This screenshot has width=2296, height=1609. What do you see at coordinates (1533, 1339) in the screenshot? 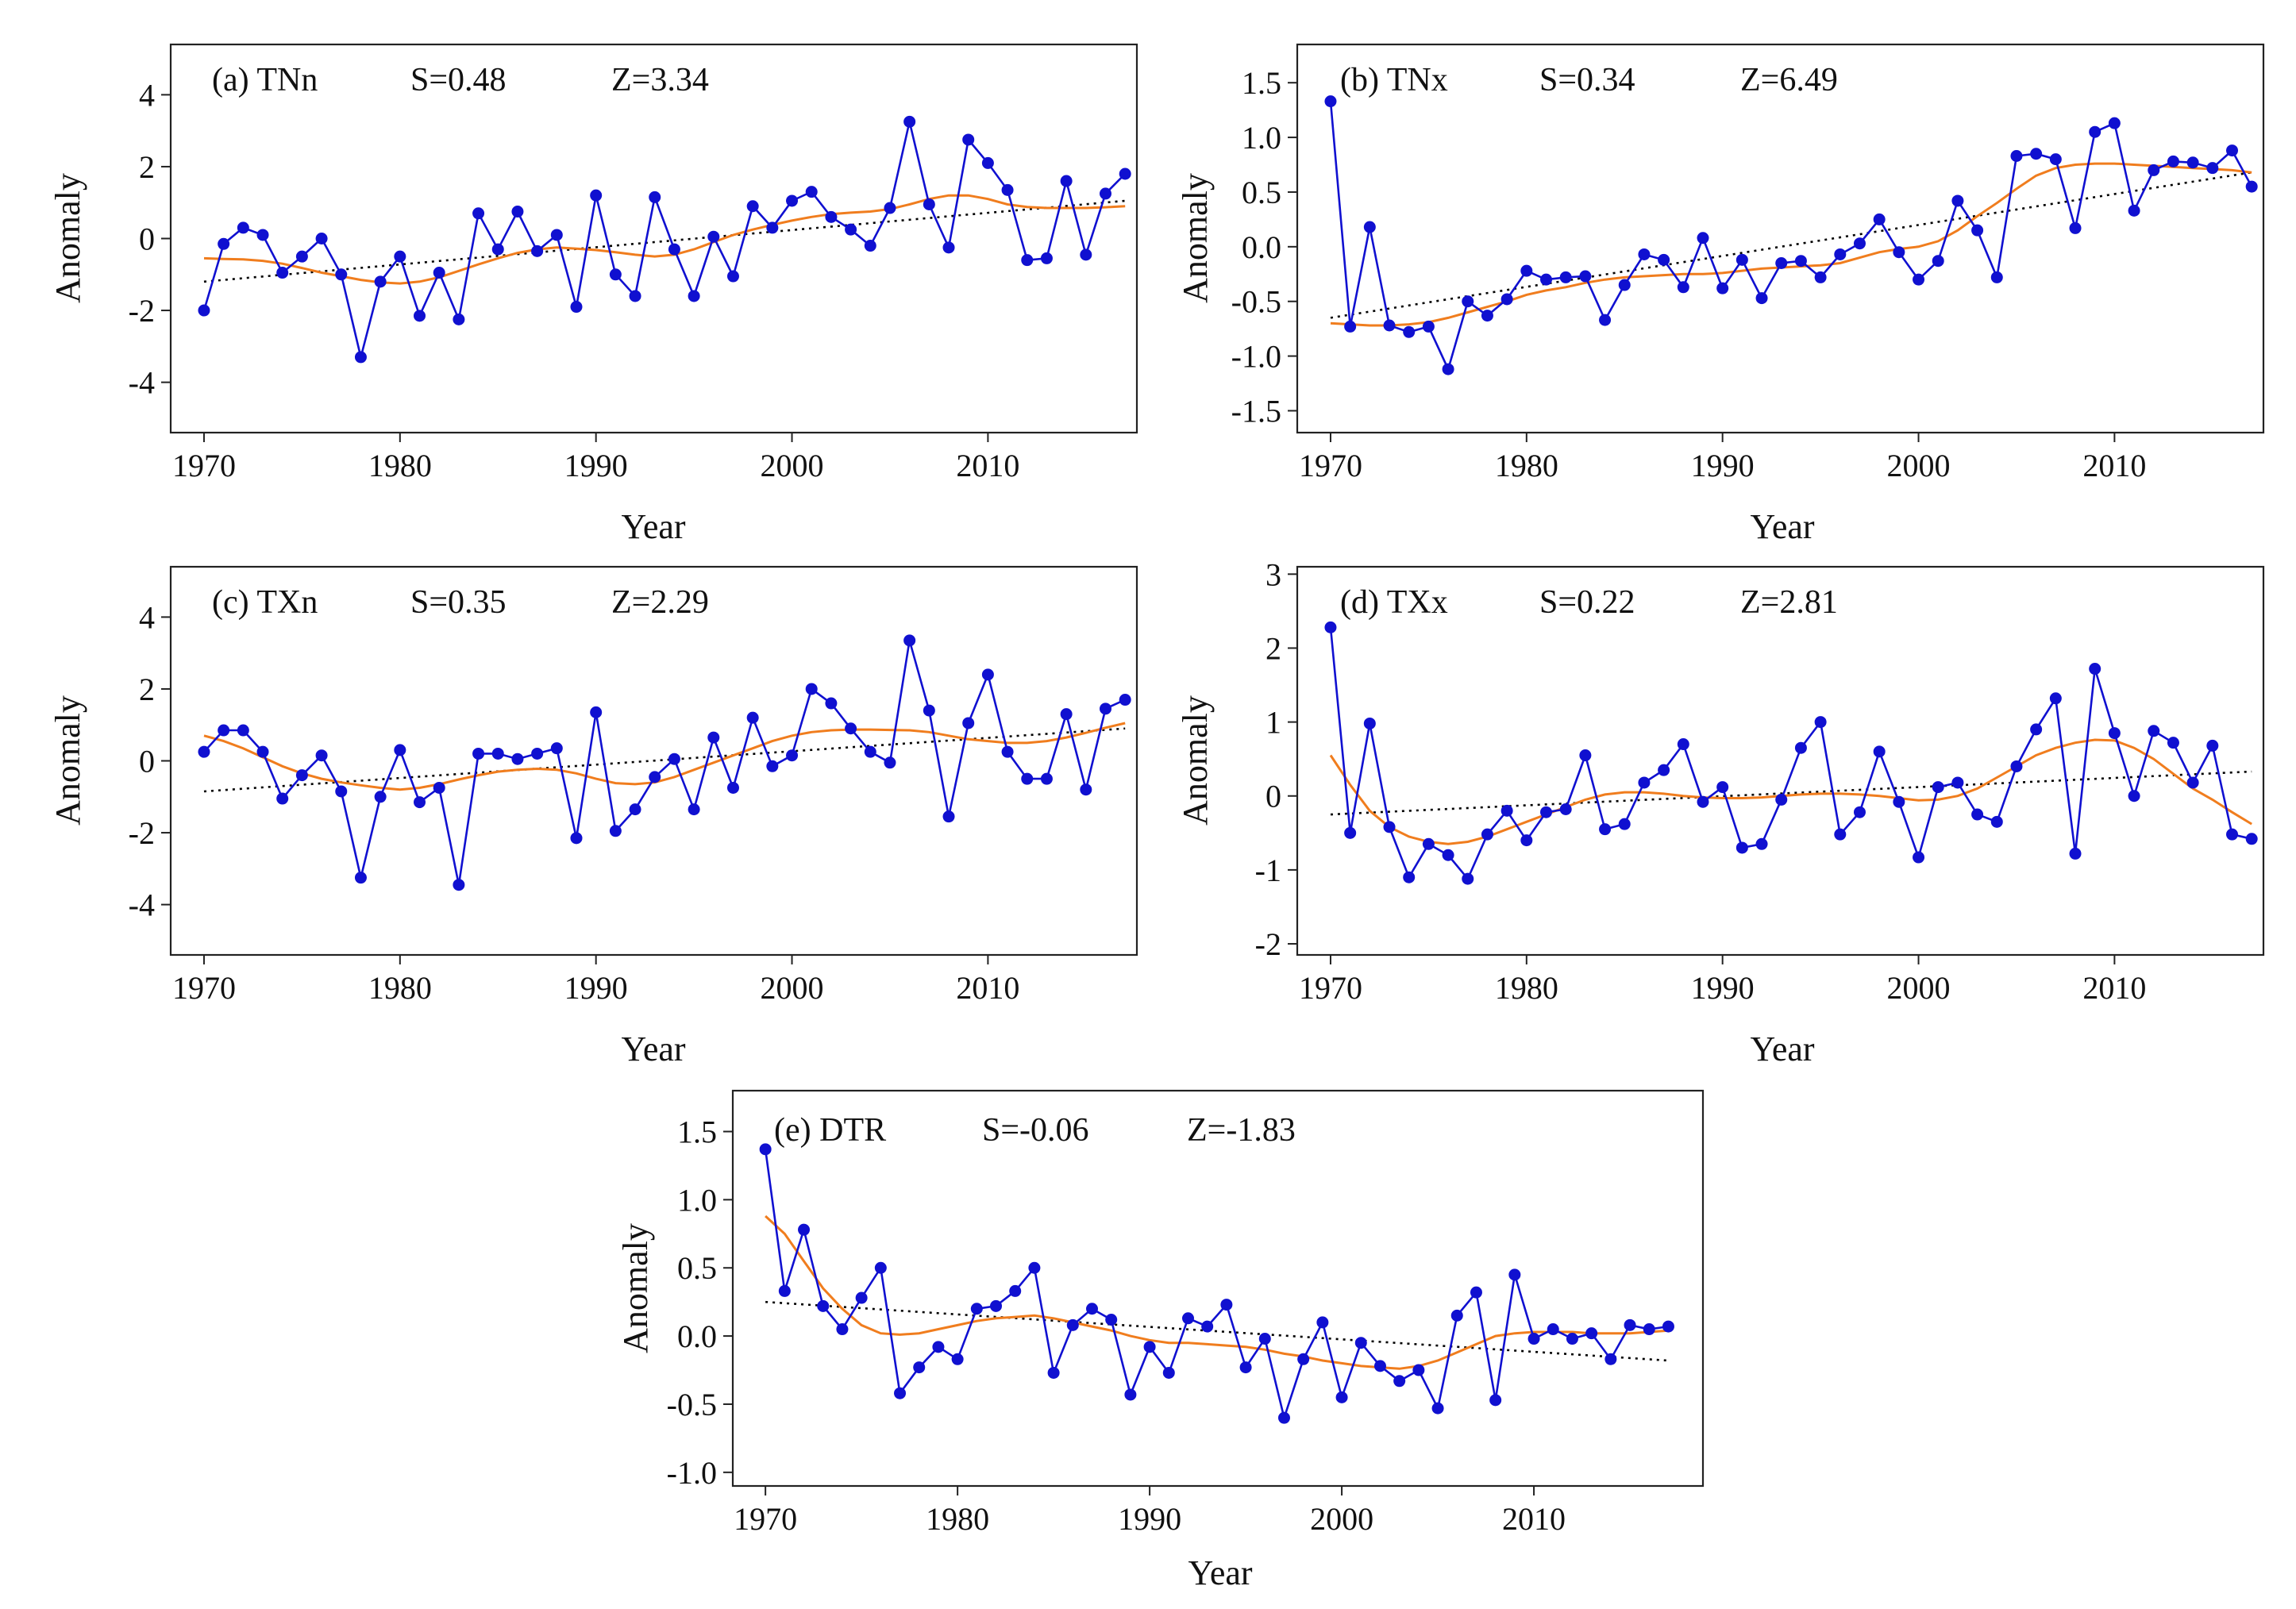
I see `data-point-e-2010` at bounding box center [1533, 1339].